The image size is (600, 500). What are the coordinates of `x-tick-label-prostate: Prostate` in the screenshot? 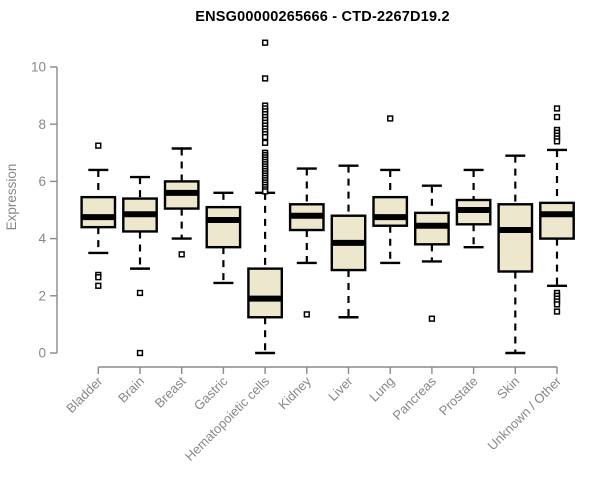 It's located at (458, 396).